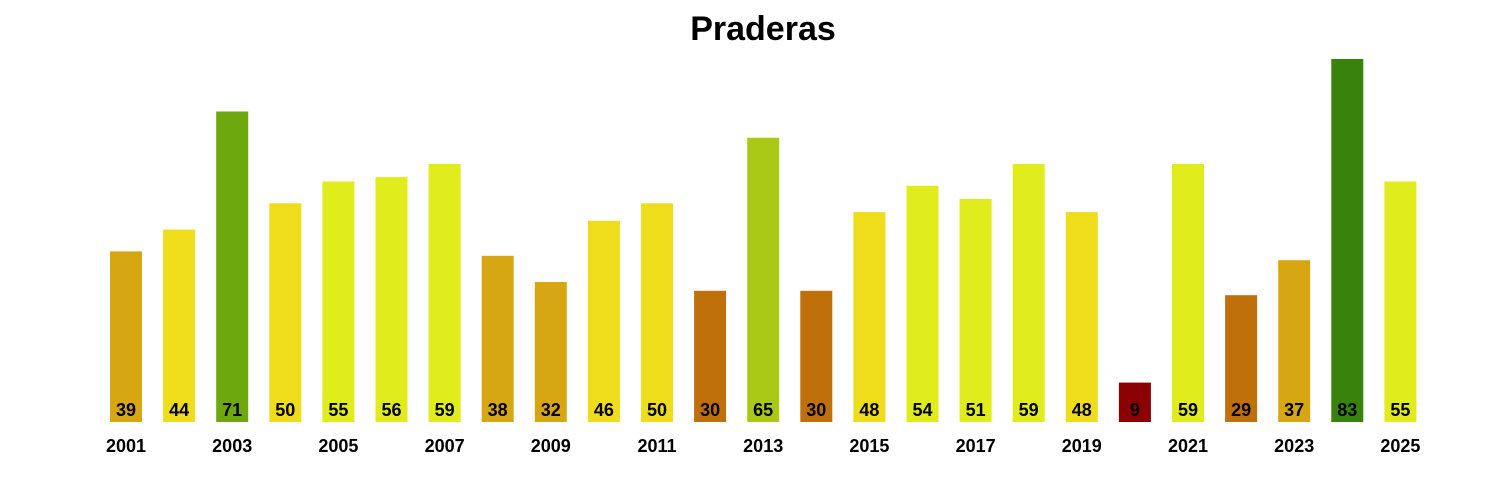 Image resolution: width=1500 pixels, height=500 pixels. What do you see at coordinates (763, 279) in the screenshot?
I see `bar-2013` at bounding box center [763, 279].